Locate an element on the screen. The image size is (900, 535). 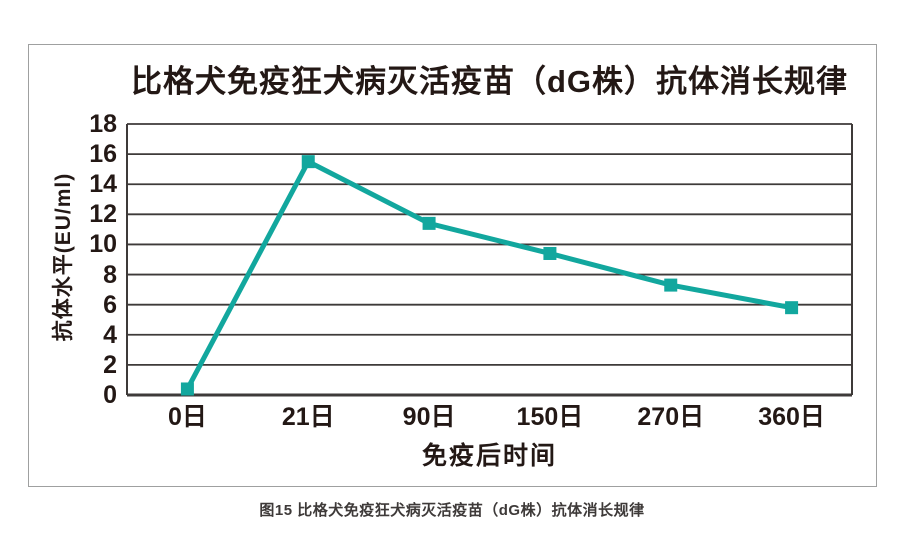
y-tick-label: 0 is located at coordinates (110, 395).